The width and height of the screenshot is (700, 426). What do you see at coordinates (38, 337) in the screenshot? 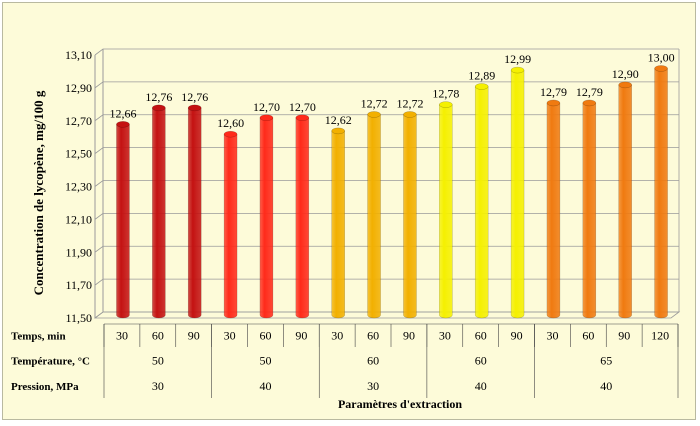
I see `row-label-temps: Temps, min` at bounding box center [38, 337].